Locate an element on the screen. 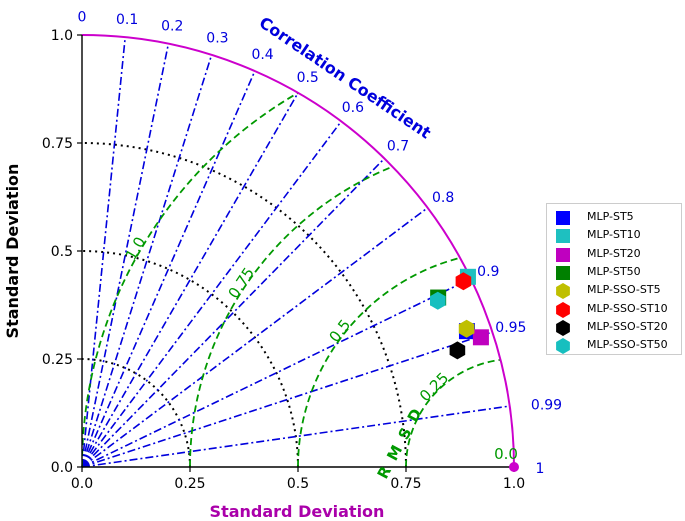  marker-MLP-SSO-ST20 is located at coordinates (457, 350).